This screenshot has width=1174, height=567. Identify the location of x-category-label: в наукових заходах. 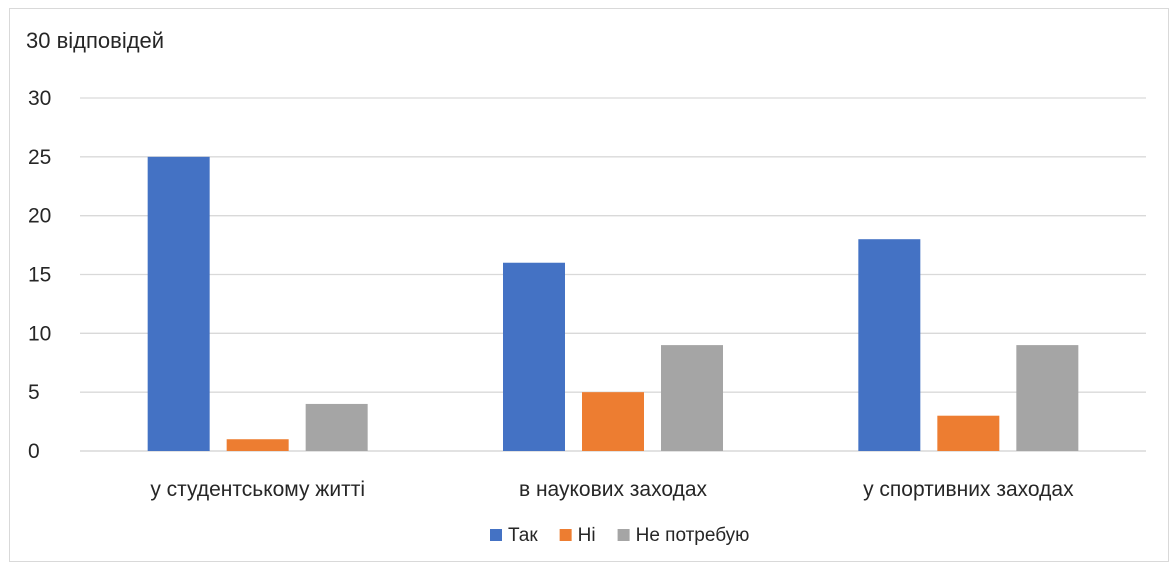
(613, 489).